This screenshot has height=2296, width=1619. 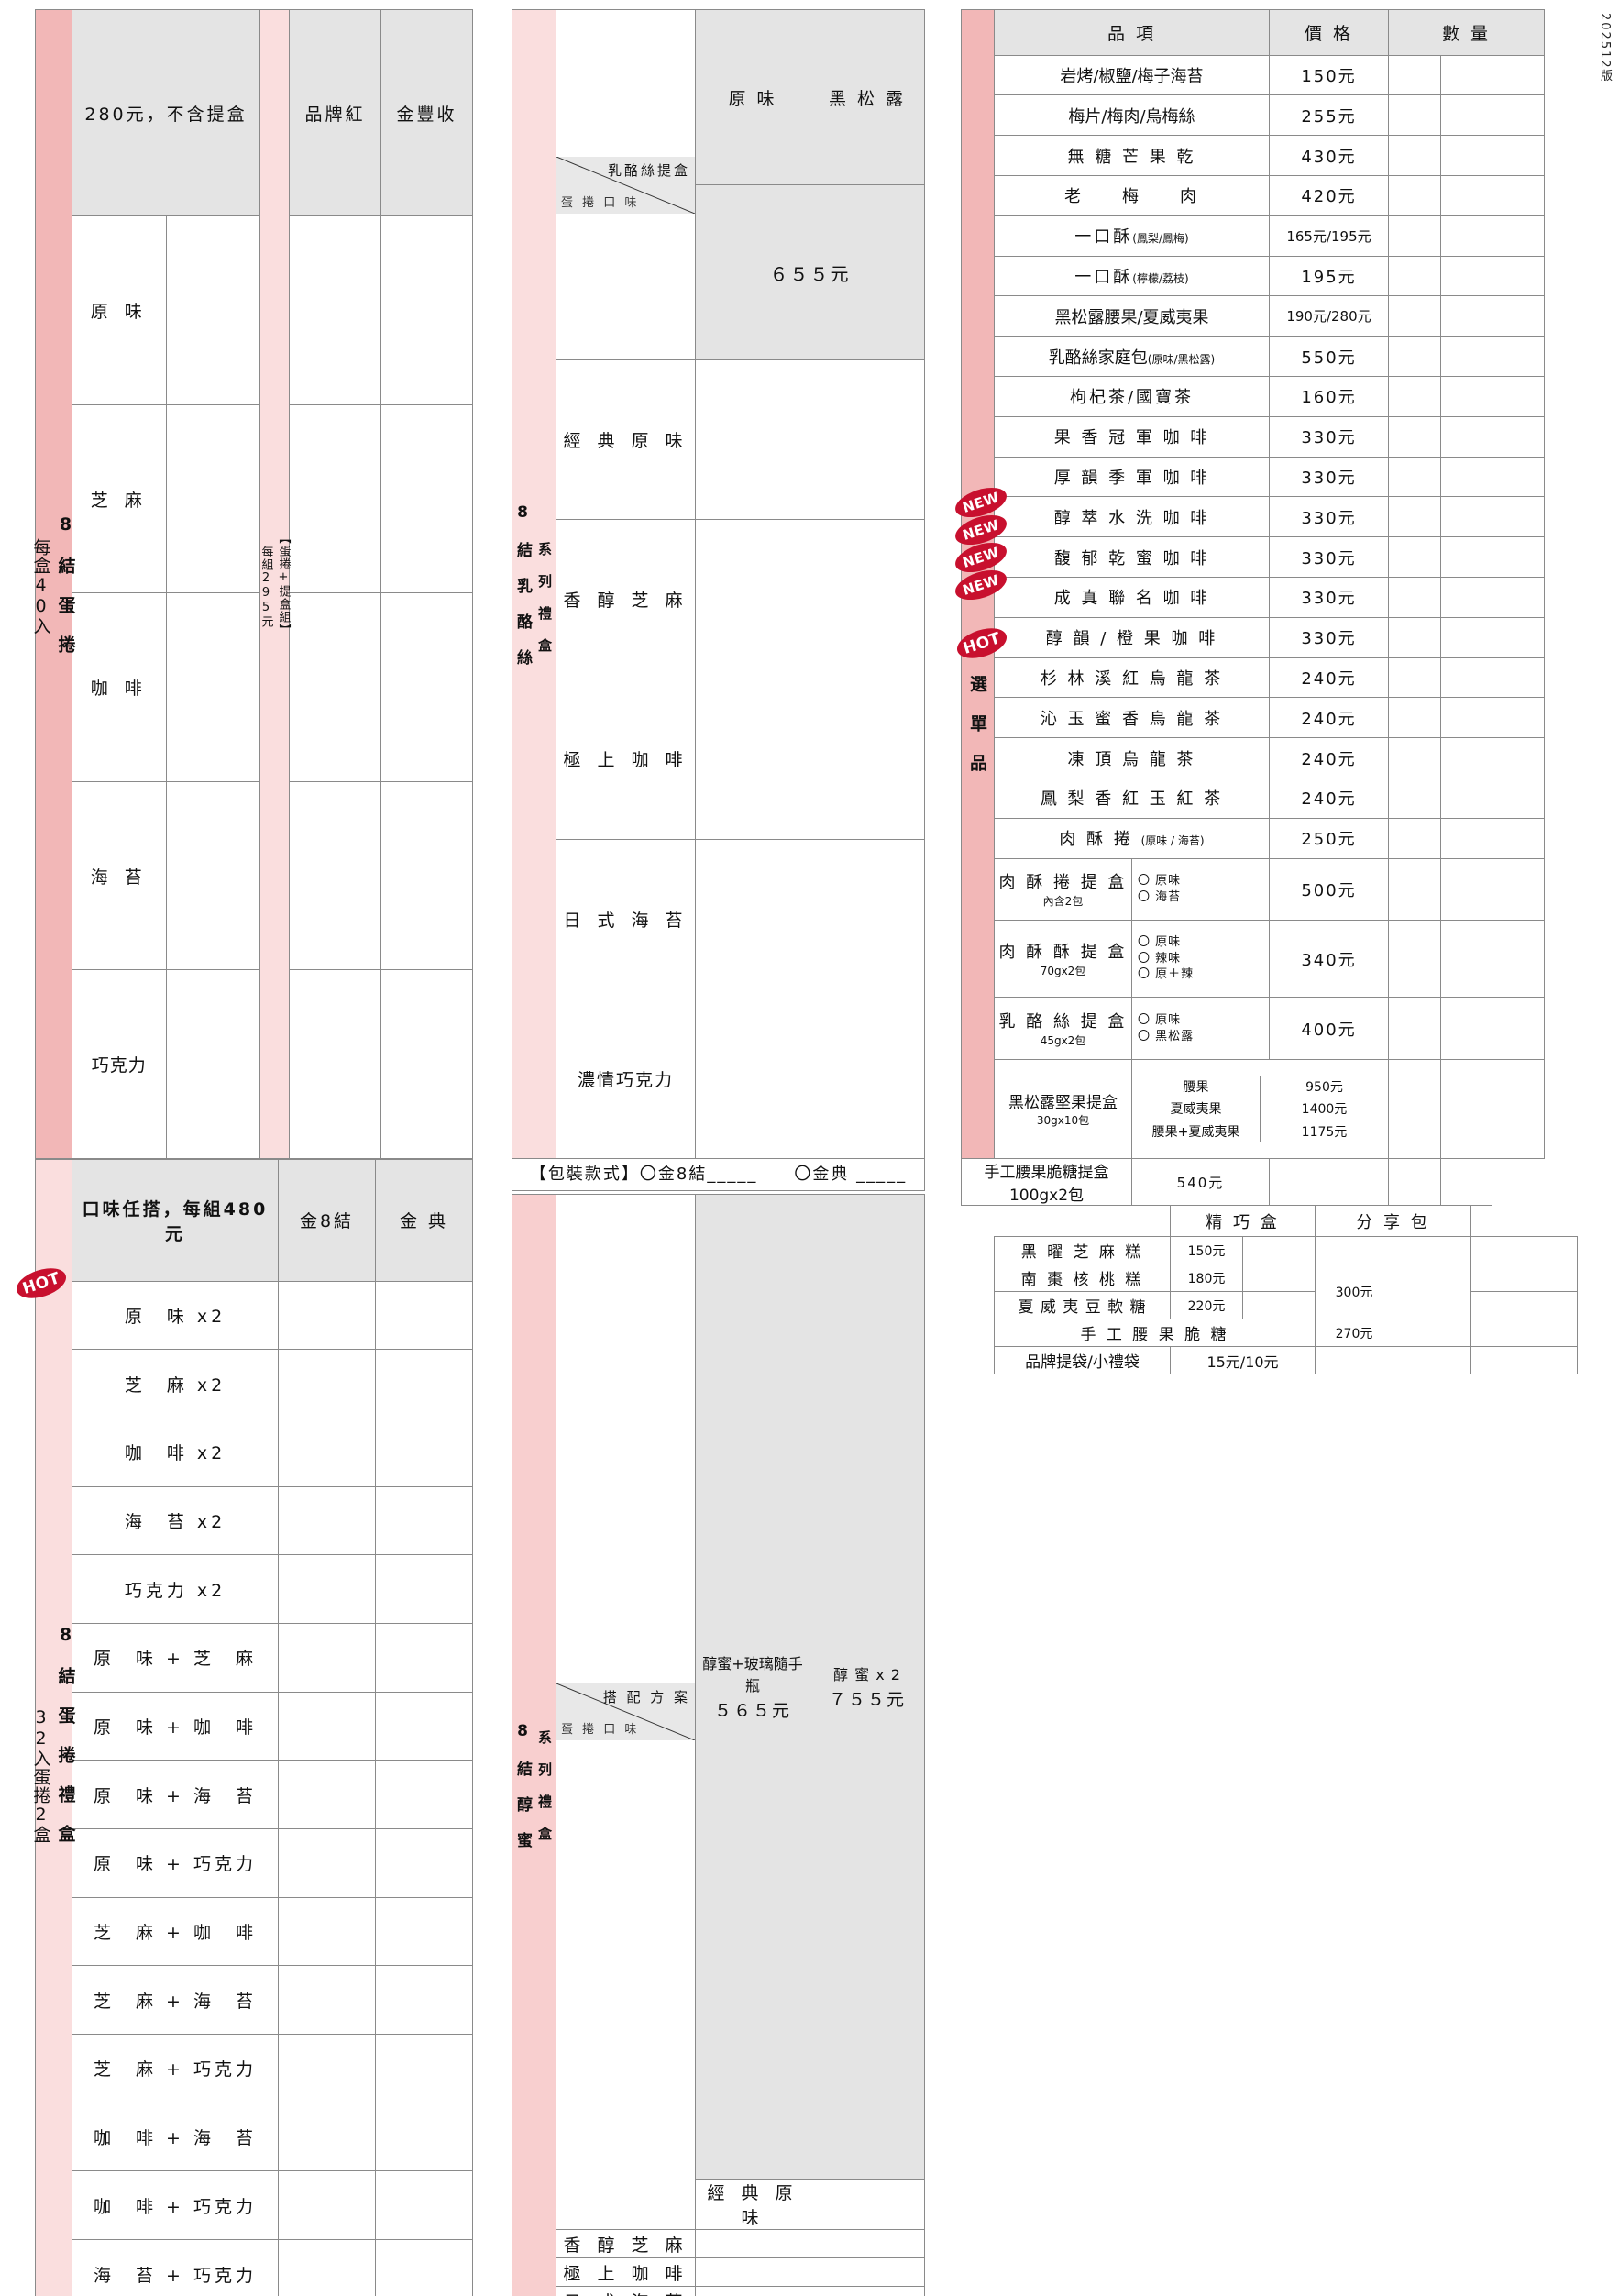 I want to click on option-choices: 〇 原味 〇 辣味 〇 原＋辣, so click(x=1201, y=959).